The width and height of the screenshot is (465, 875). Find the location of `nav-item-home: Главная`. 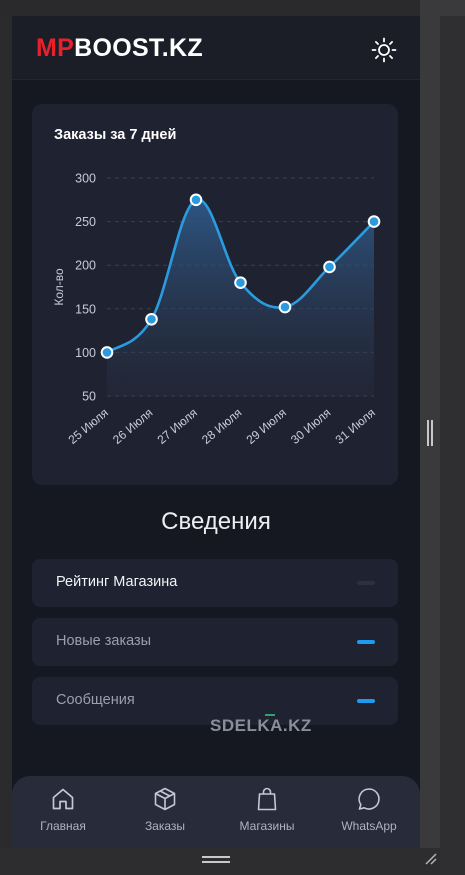

nav-item-home: Главная is located at coordinates (63, 812).